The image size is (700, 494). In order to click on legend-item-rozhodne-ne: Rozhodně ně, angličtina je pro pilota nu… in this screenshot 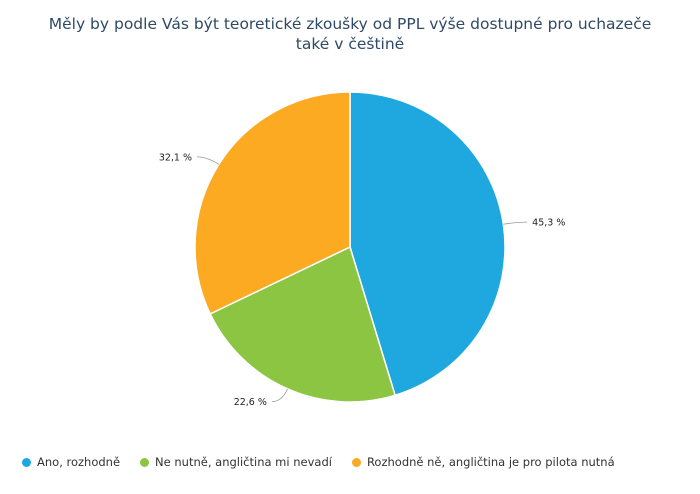, I will do `click(483, 462)`.